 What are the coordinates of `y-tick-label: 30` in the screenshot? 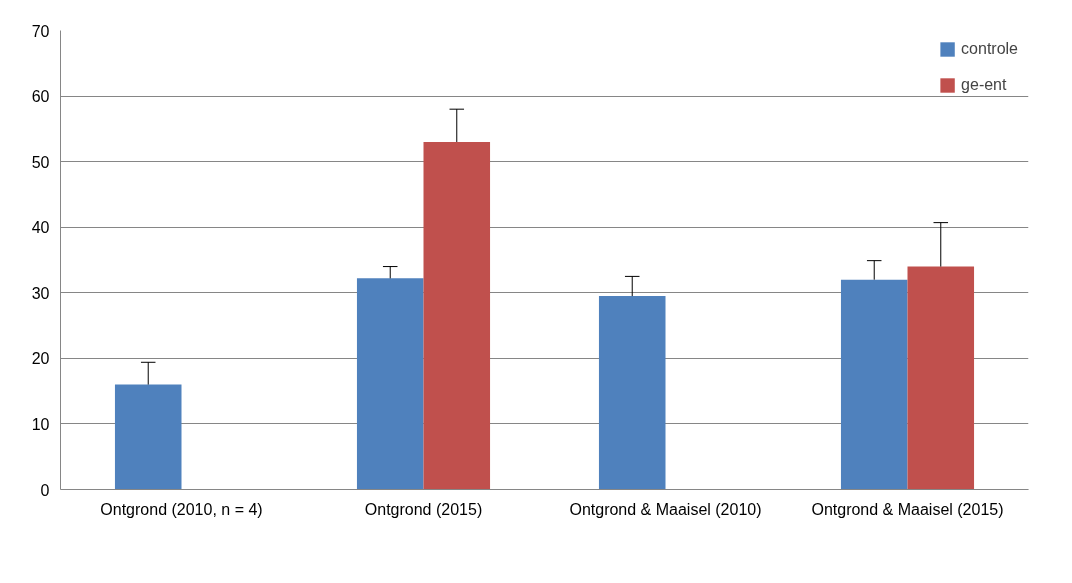 It's located at (40, 293).